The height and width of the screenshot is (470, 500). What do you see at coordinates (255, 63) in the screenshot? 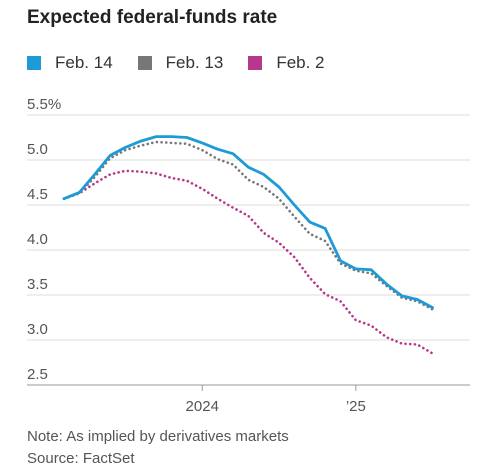
I see `legend-swatch-feb2` at bounding box center [255, 63].